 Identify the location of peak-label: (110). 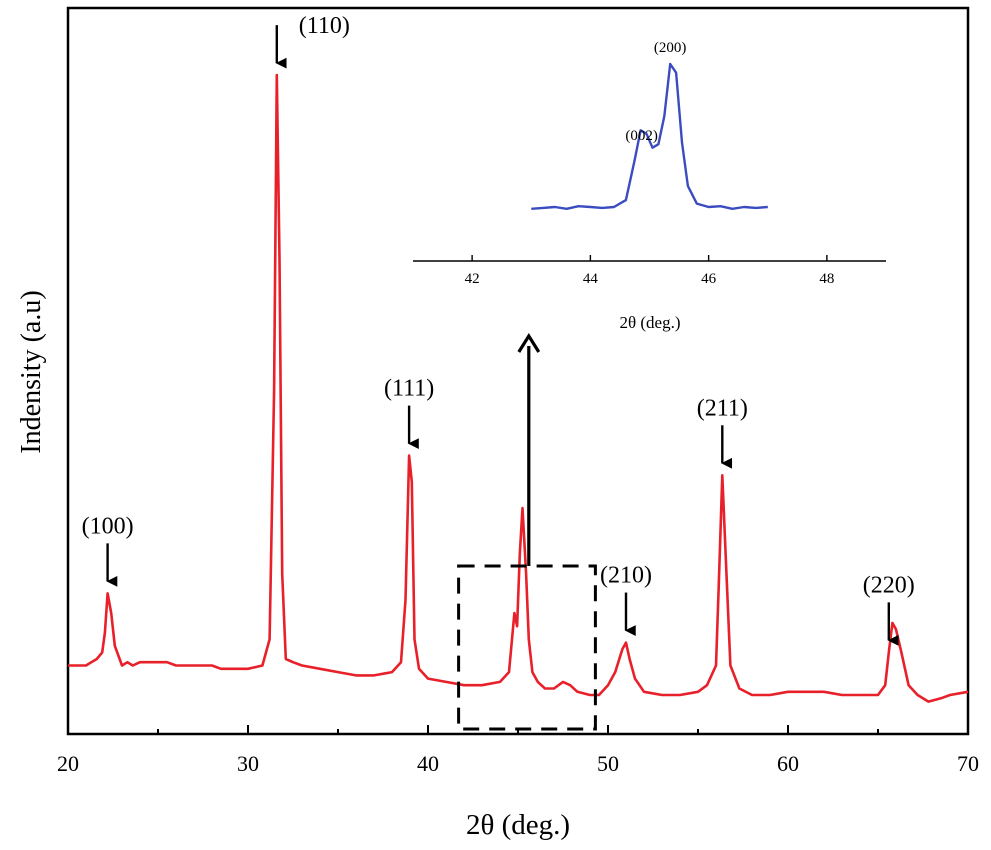
(324, 26).